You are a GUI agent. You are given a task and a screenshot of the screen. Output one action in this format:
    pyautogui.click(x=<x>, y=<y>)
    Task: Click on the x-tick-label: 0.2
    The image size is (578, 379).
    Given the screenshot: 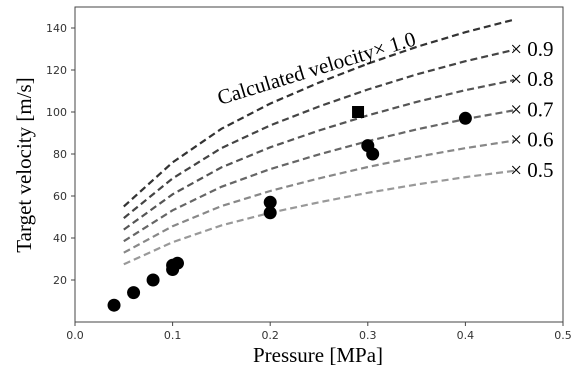 What is the action you would take?
    pyautogui.click(x=270, y=335)
    